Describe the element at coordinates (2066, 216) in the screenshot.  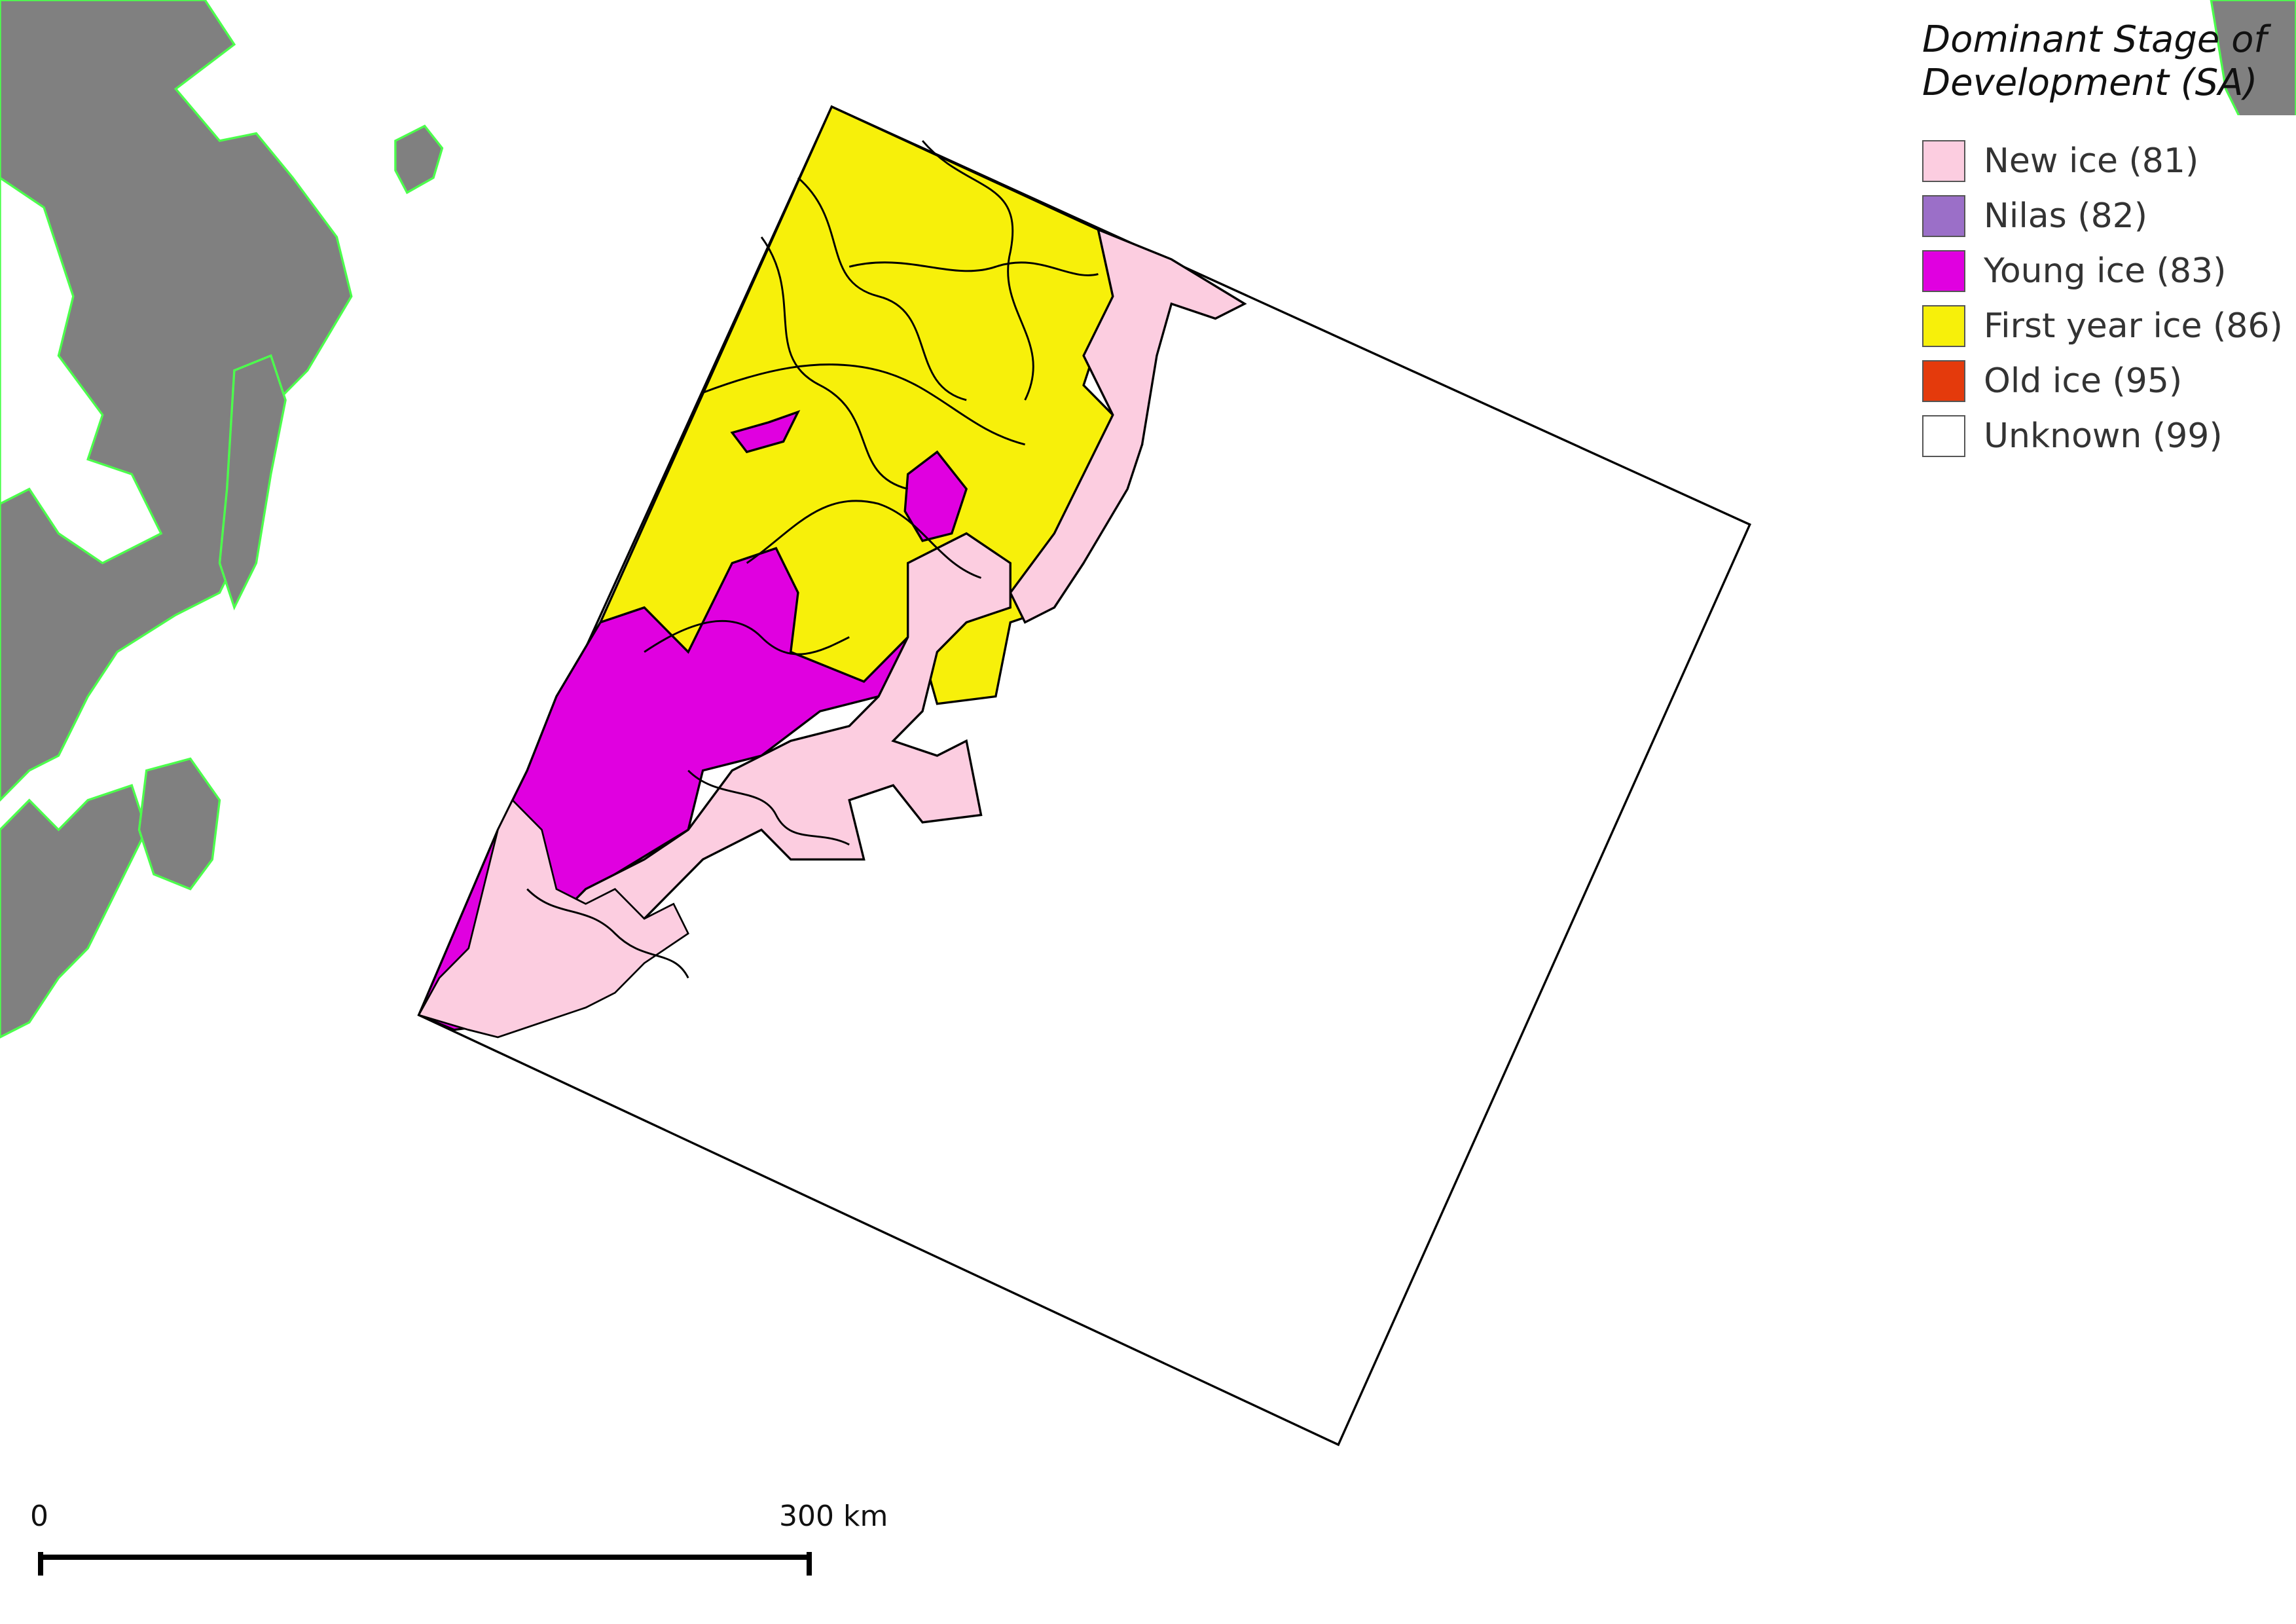
I see `legend-label-nilas: Nilas (82)` at that location.